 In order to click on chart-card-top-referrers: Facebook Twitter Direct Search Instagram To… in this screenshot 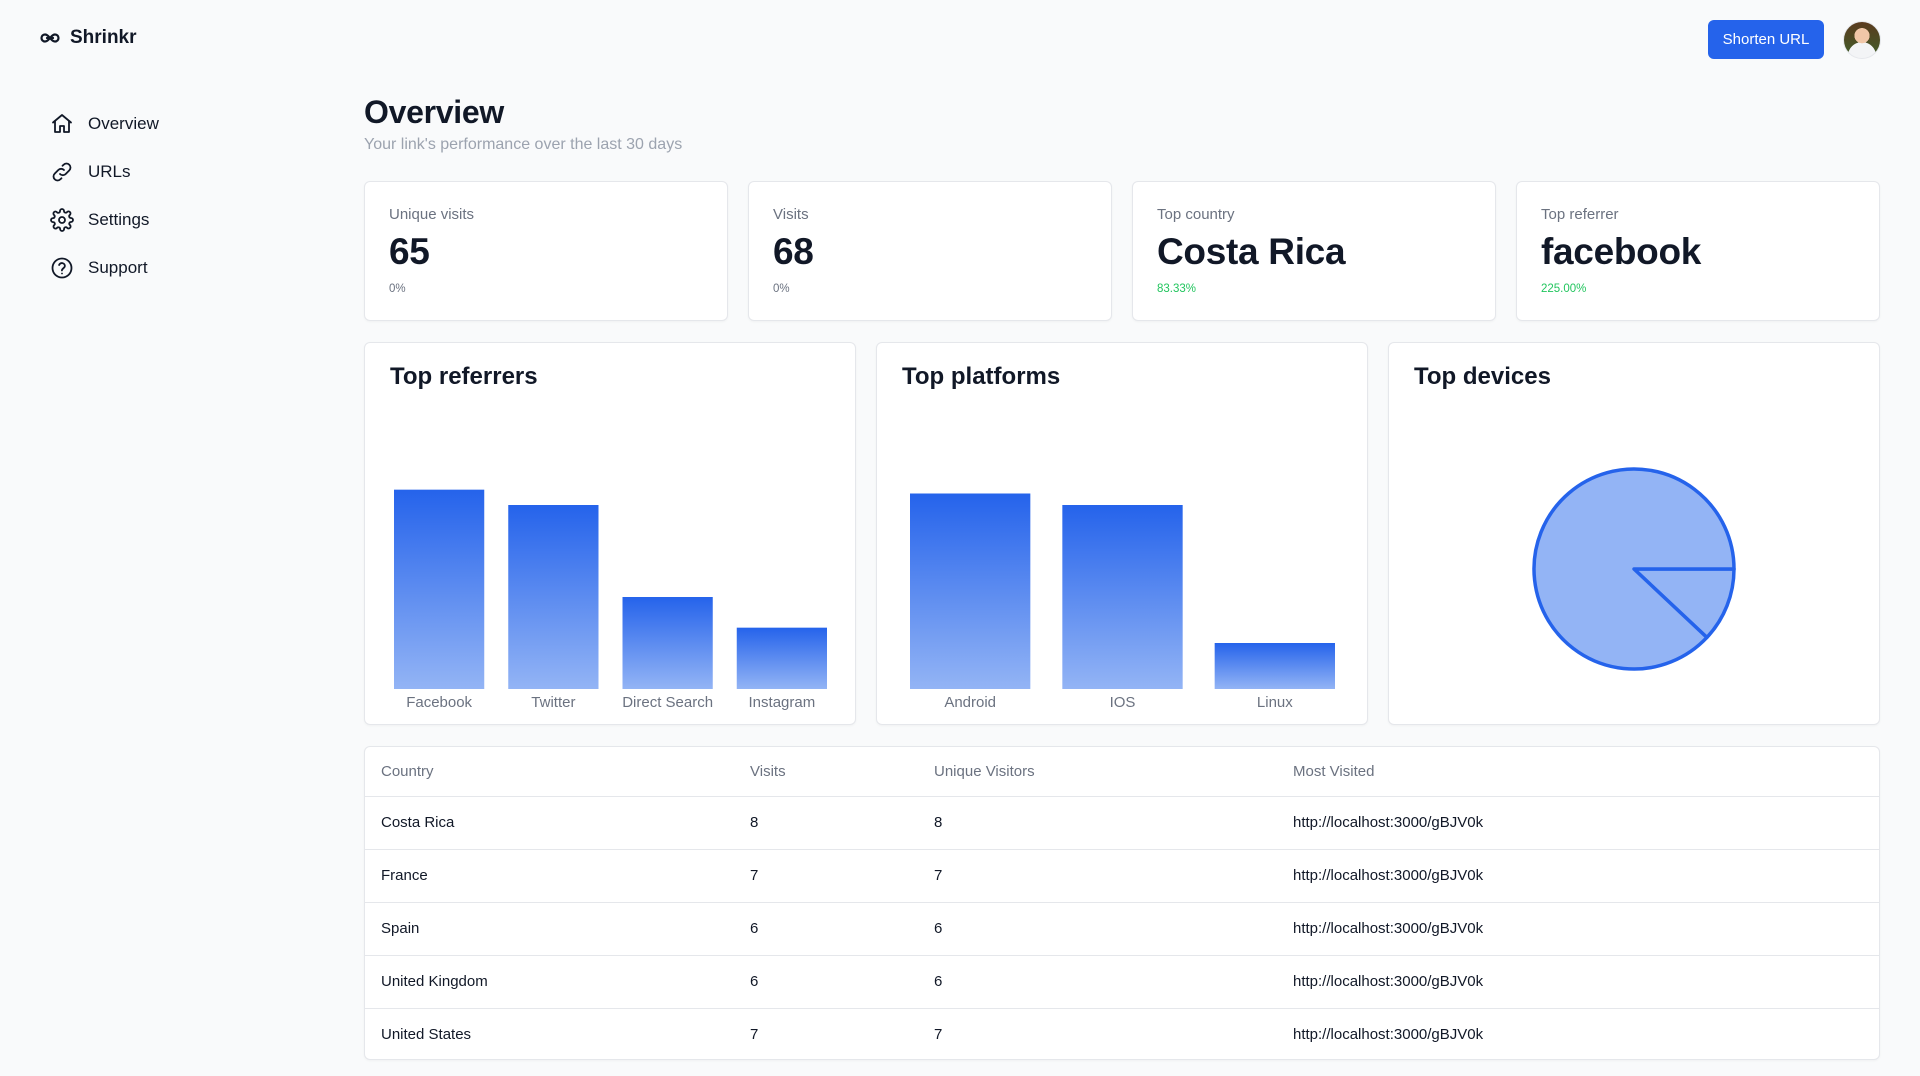, I will do `click(610, 533)`.